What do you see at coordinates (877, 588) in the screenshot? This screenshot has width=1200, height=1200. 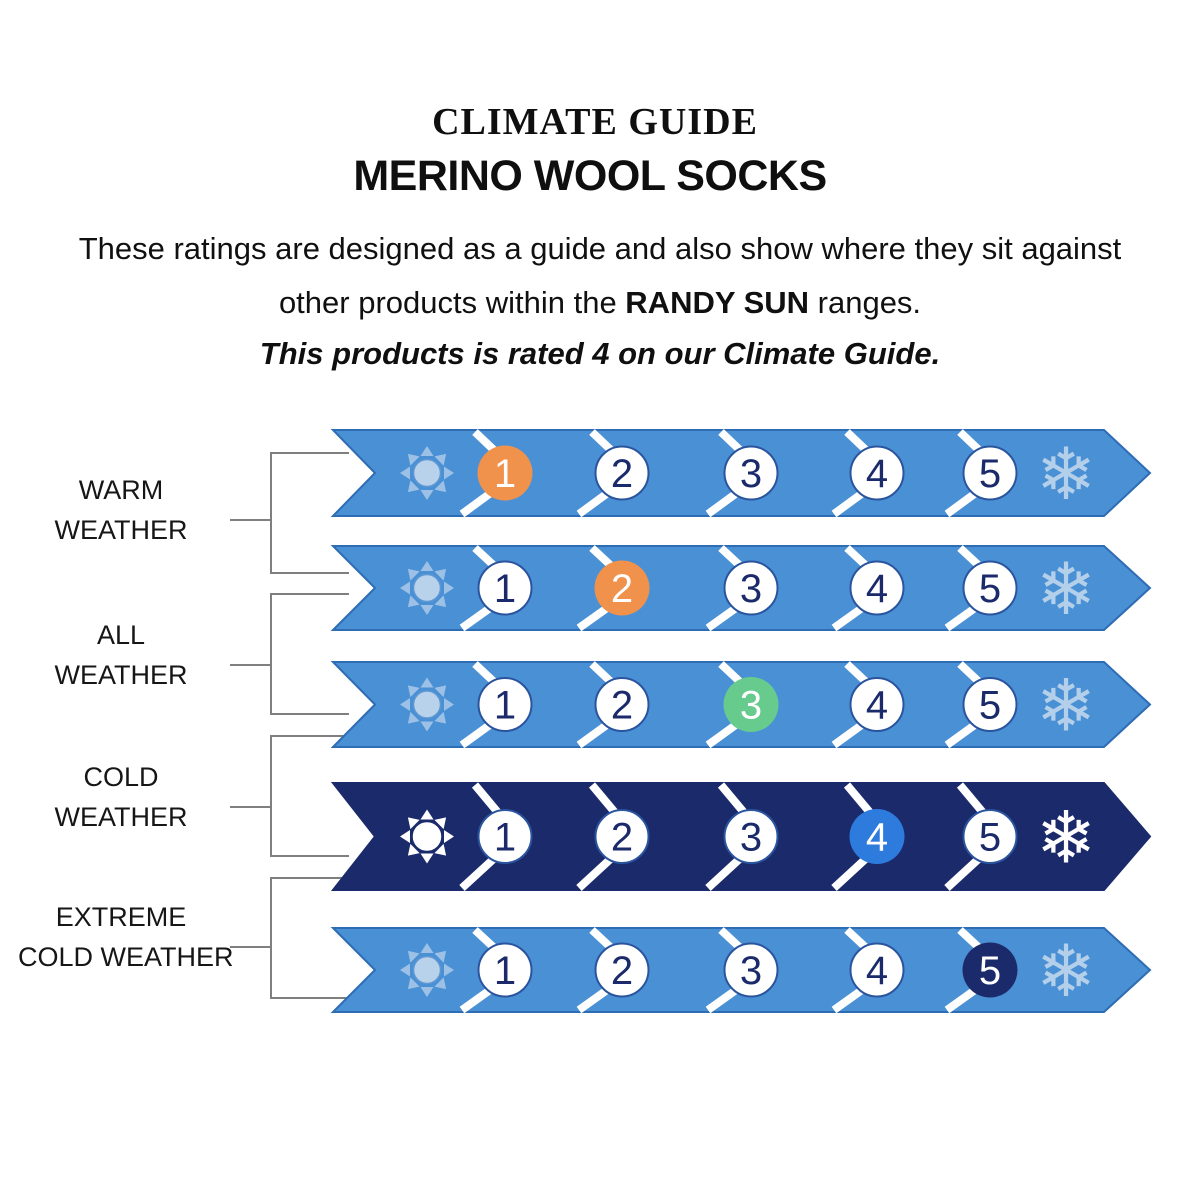 I see `rating-circle-4: 4` at bounding box center [877, 588].